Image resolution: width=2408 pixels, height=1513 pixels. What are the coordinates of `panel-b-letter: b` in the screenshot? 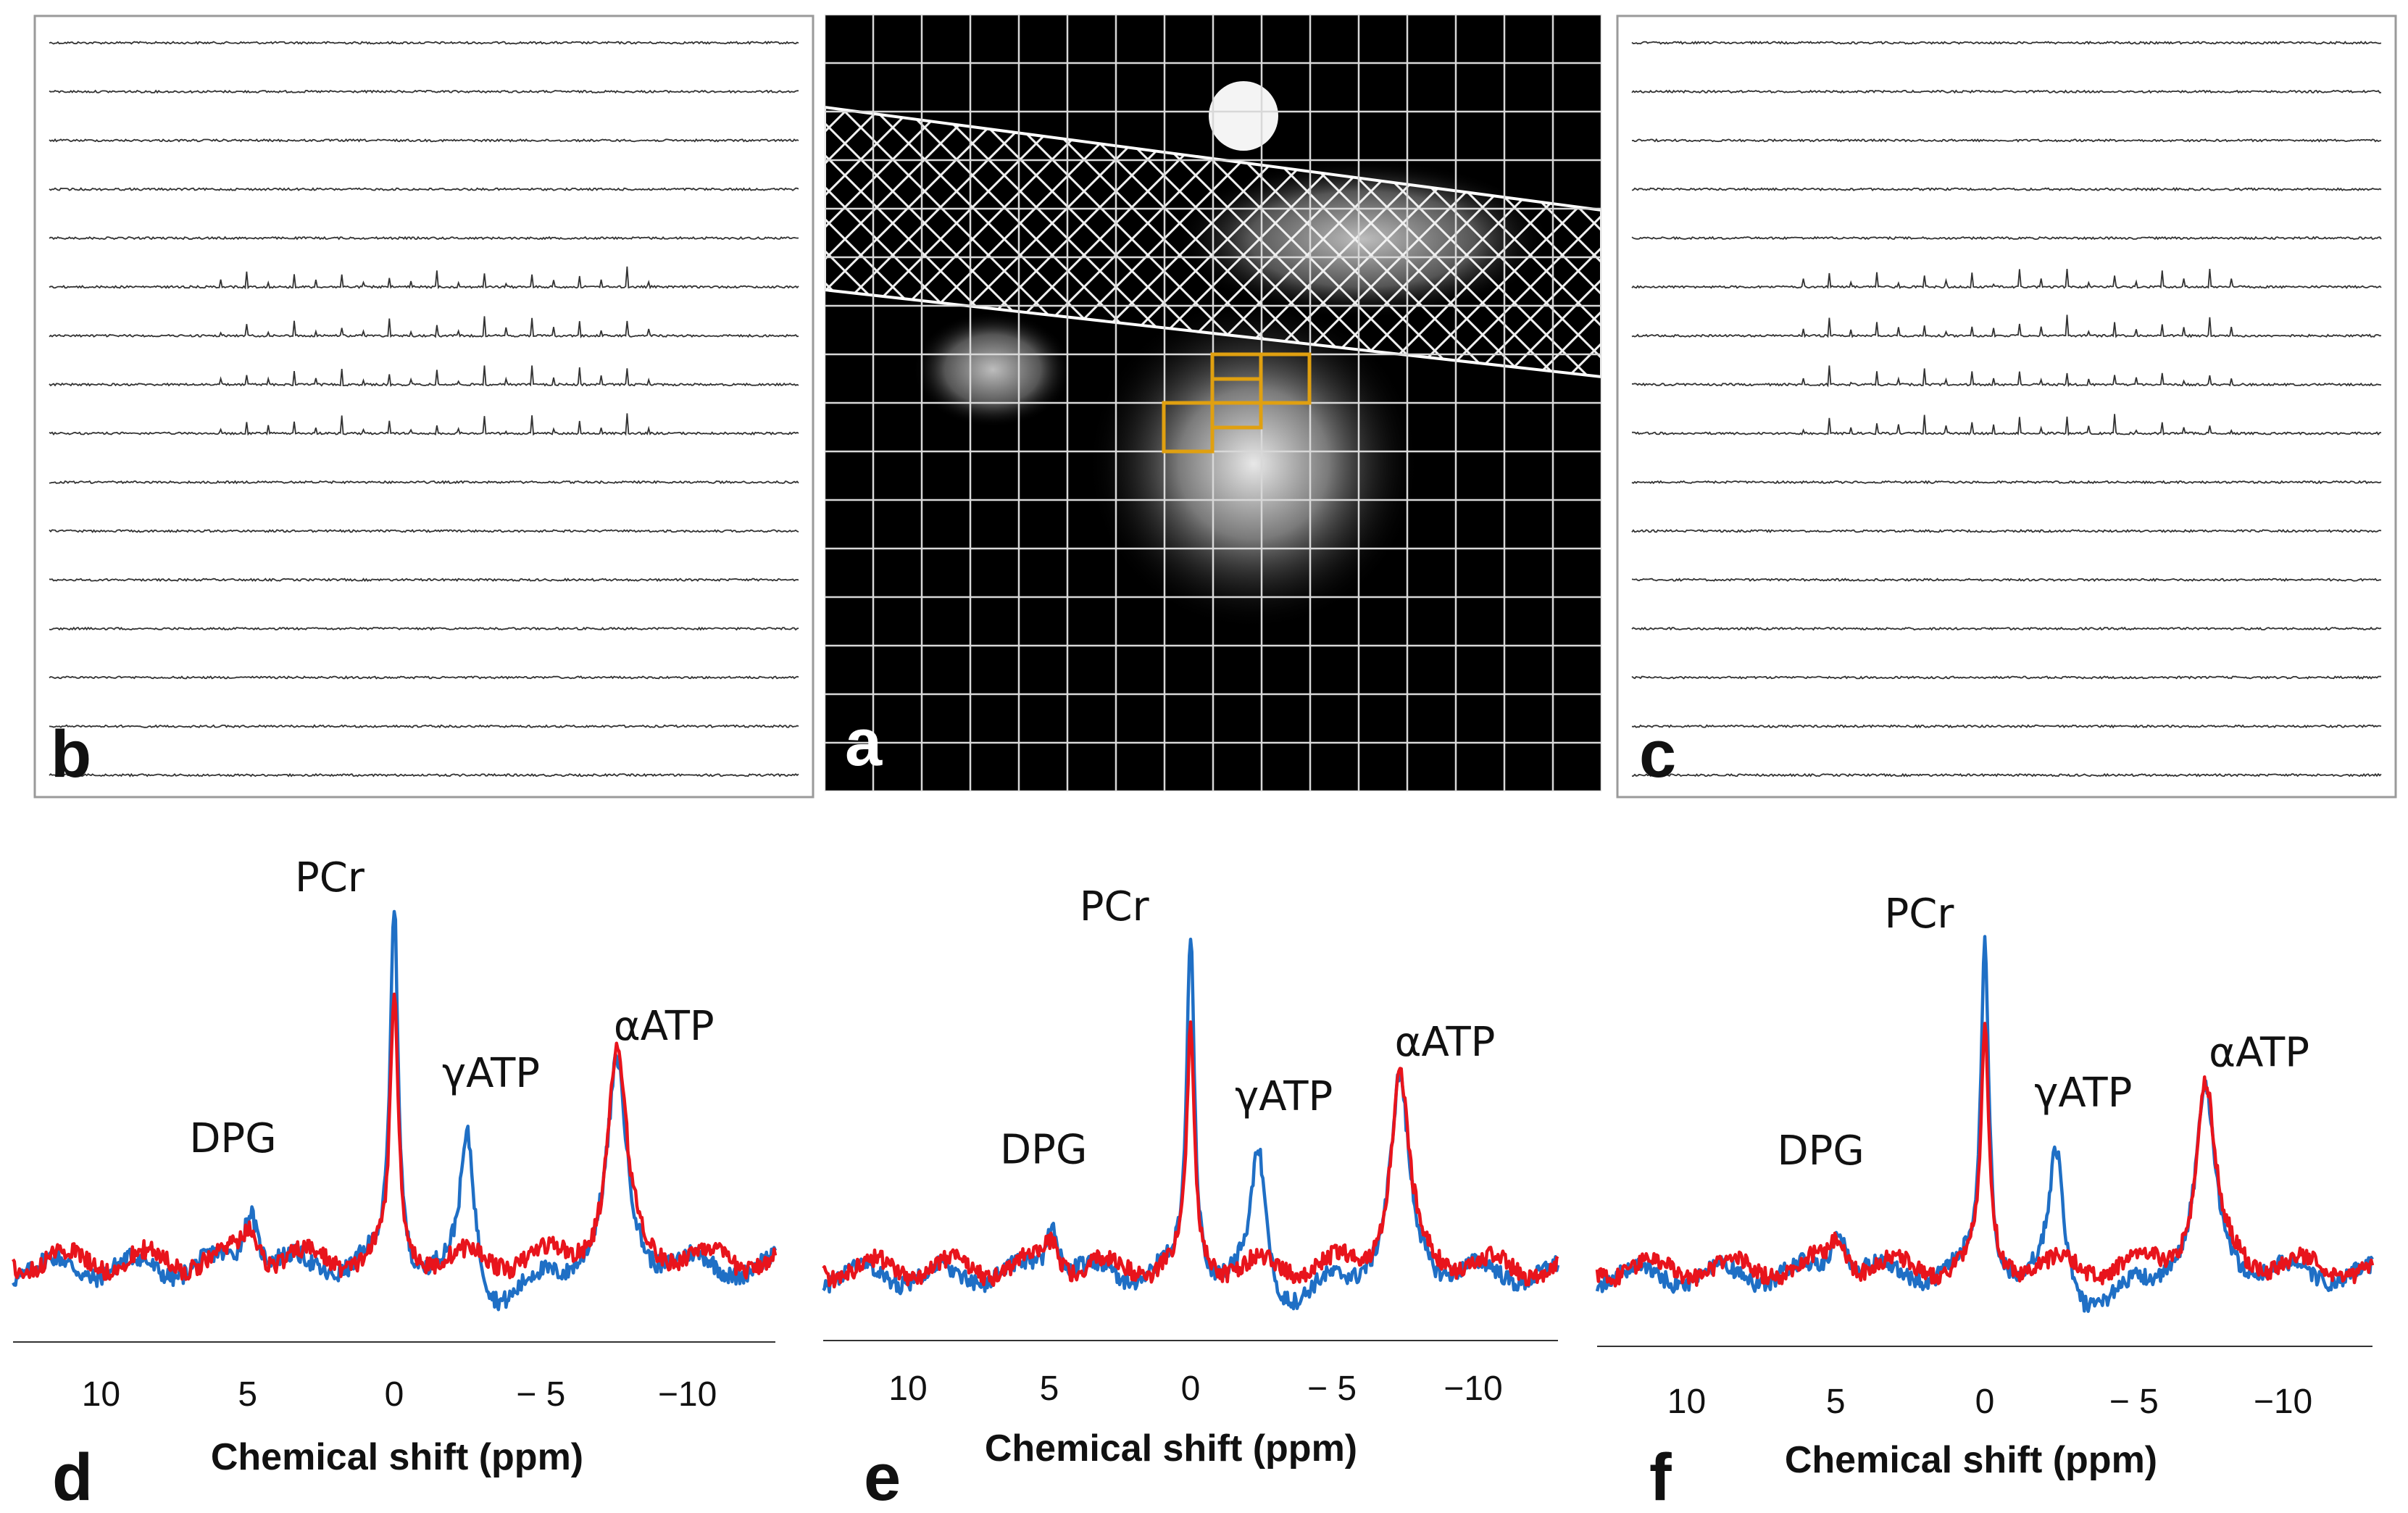 It's located at (71, 754).